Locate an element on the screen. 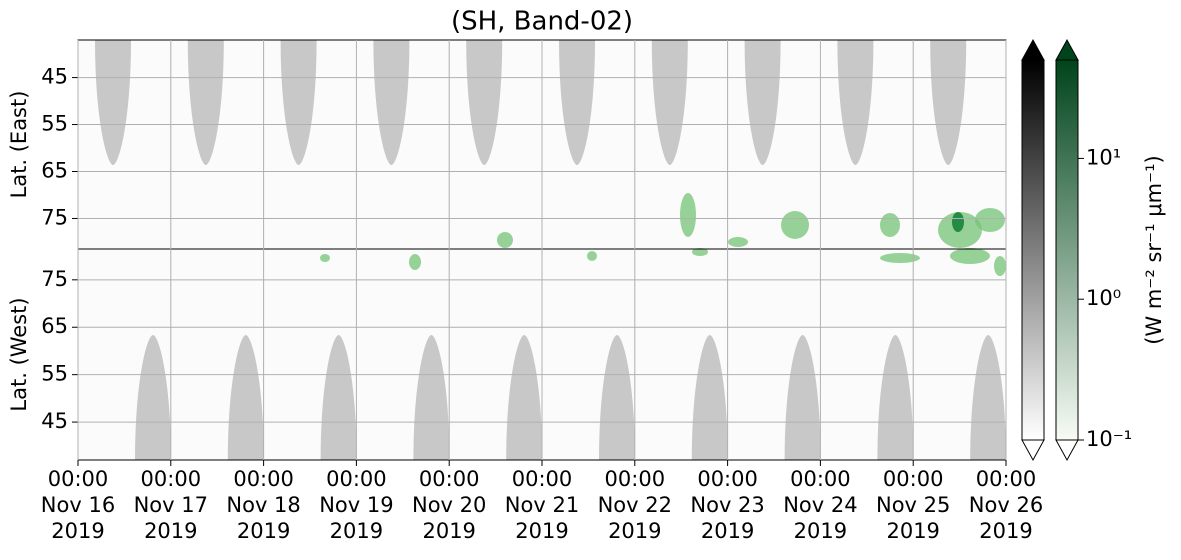  x-tick-label: 00:00 Nov 26 2019 is located at coordinates (1006, 505).